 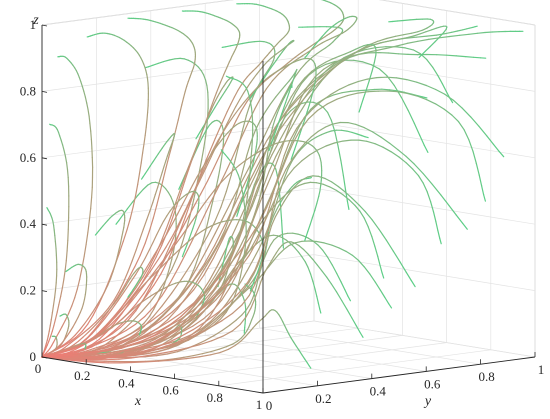 What do you see at coordinates (378, 391) in the screenshot?
I see `y-tick-label: 0.4` at bounding box center [378, 391].